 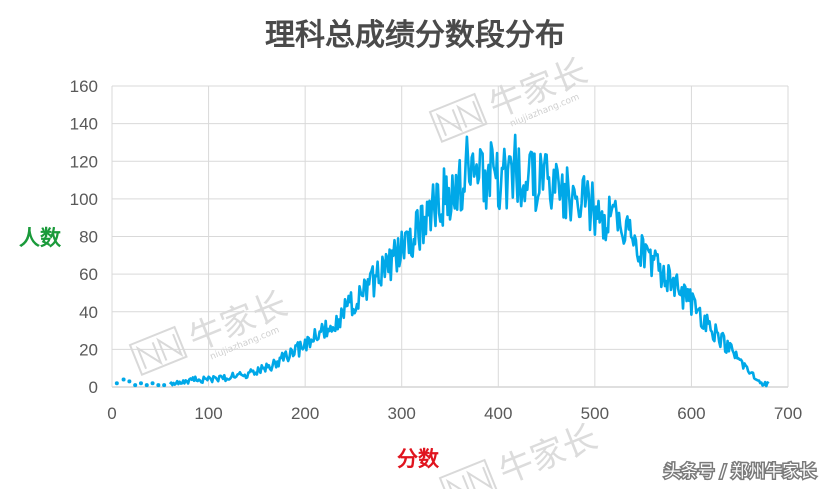 I want to click on watermark-logo: 牛家长, so click(x=520, y=455).